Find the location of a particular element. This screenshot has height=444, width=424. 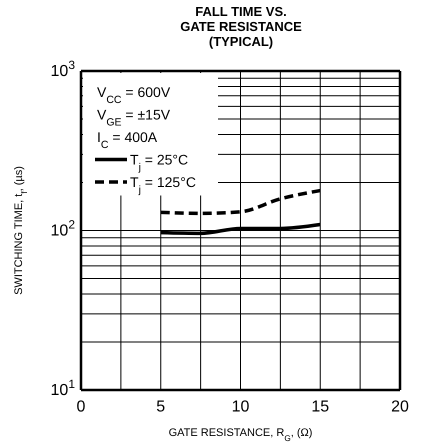

y-tick-label: 10$^{1}$ is located at coordinates (63, 388).